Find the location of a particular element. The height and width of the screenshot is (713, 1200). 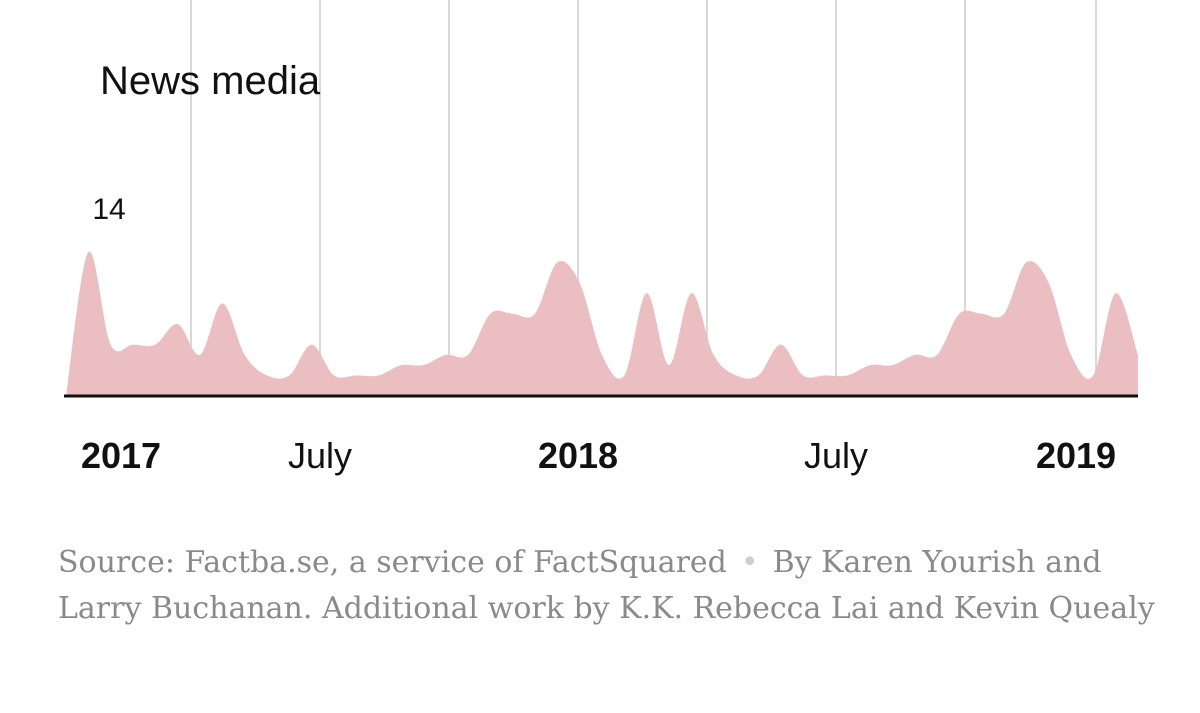

peak-label: 14 is located at coordinates (108, 209).